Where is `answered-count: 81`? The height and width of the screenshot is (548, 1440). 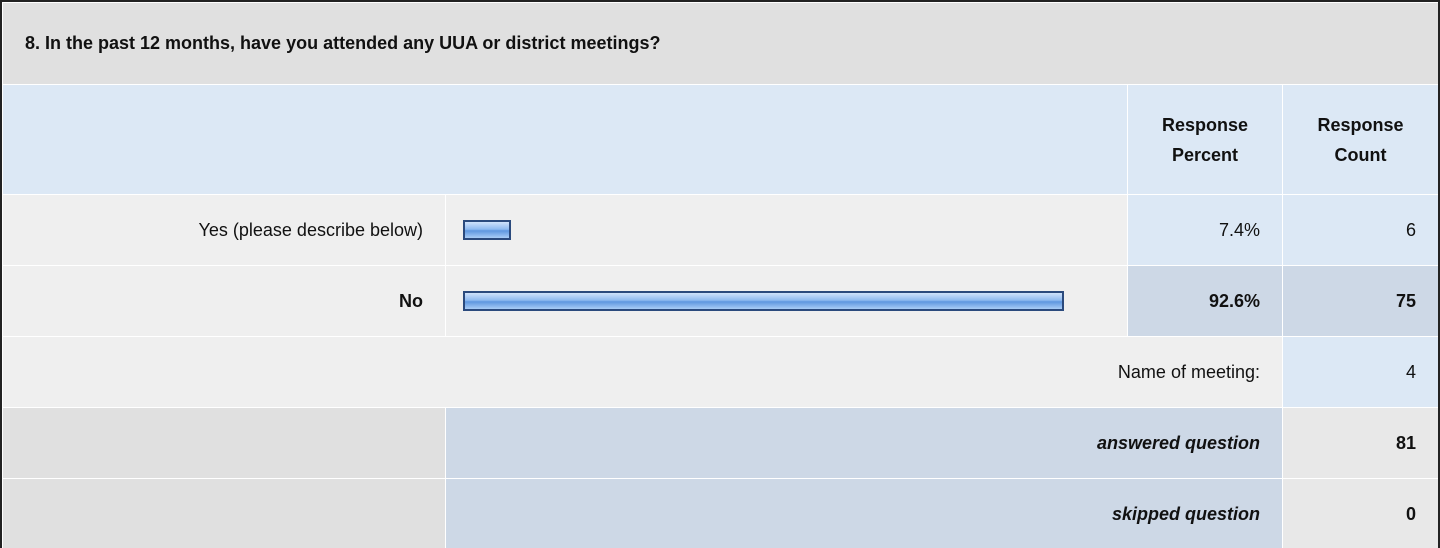
answered-count: 81 is located at coordinates (1359, 443).